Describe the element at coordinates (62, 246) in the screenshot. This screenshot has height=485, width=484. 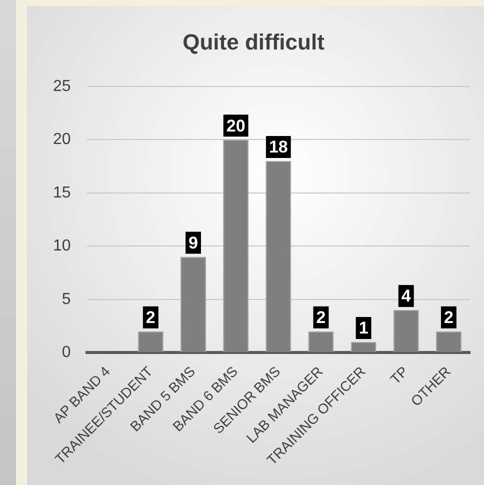
I see `y-tick-label: 10` at that location.